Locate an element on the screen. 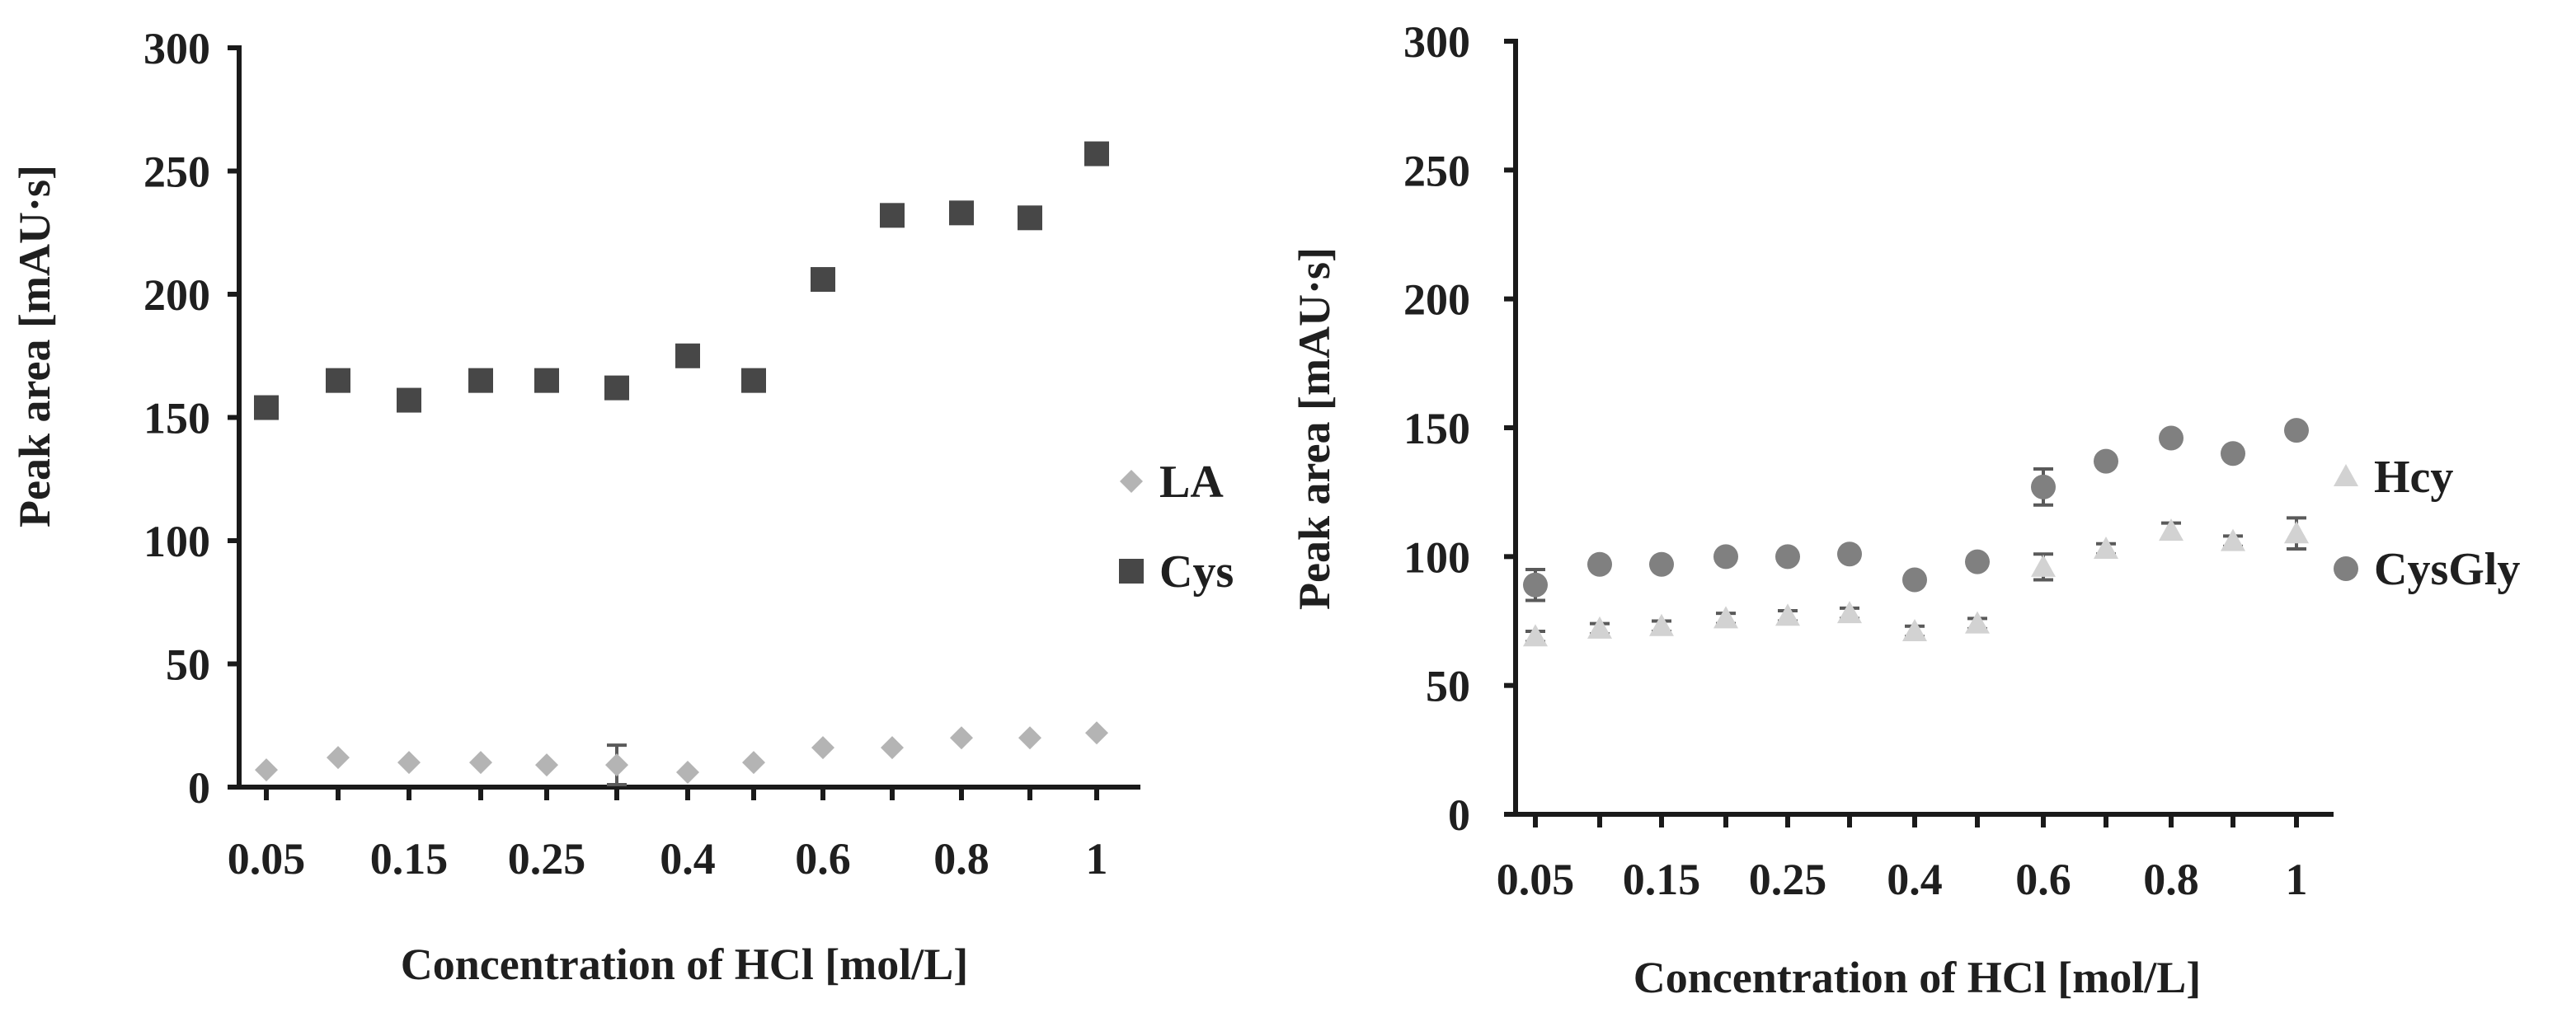 This screenshot has height=1022, width=2576. x-tick-label: 0.4 is located at coordinates (688, 859).